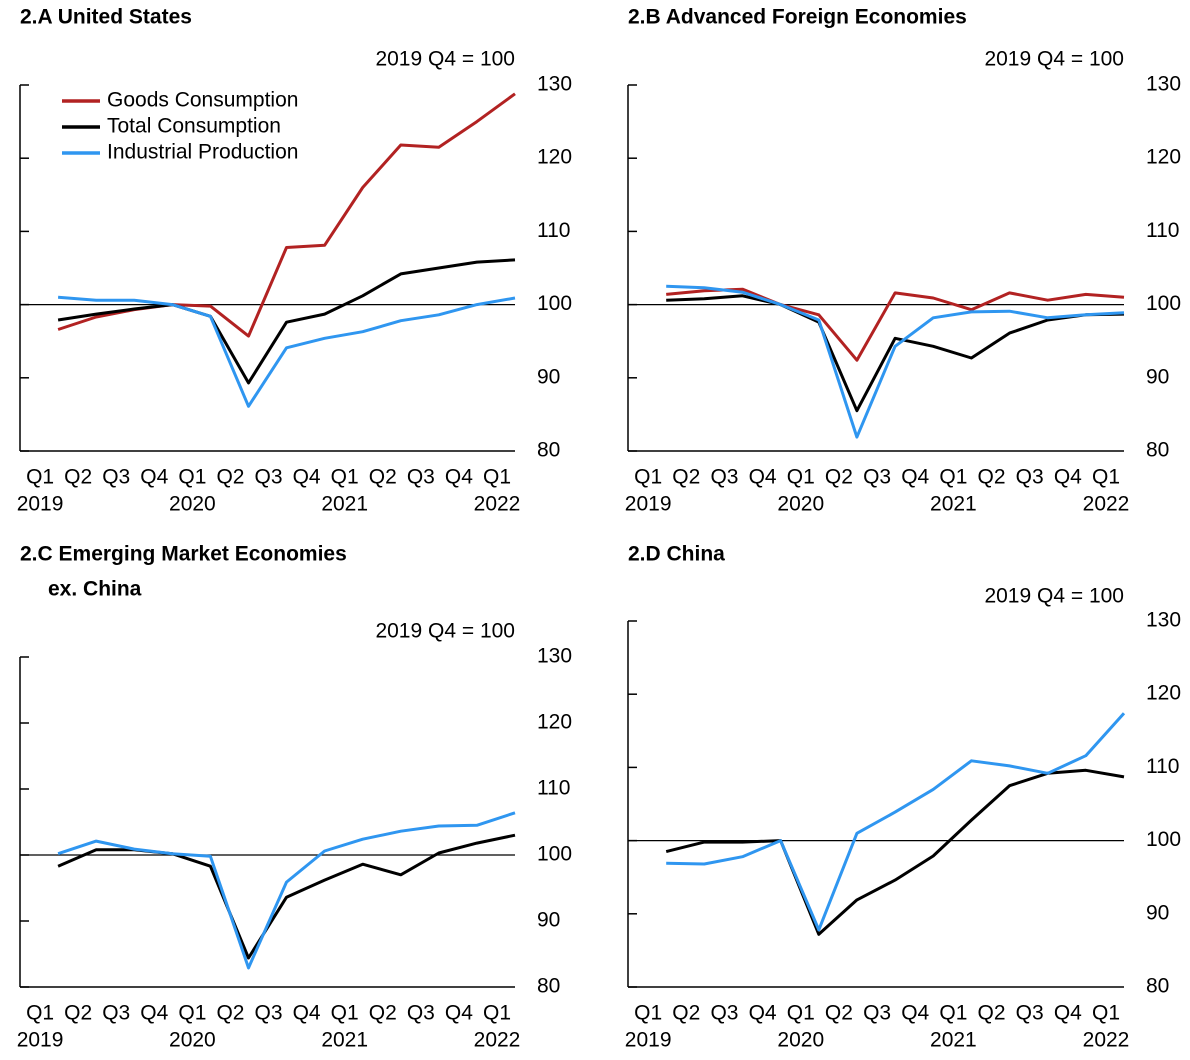 This screenshot has height=1060, width=1190. What do you see at coordinates (106, 17) in the screenshot?
I see `panel-title: 2.A United States` at bounding box center [106, 17].